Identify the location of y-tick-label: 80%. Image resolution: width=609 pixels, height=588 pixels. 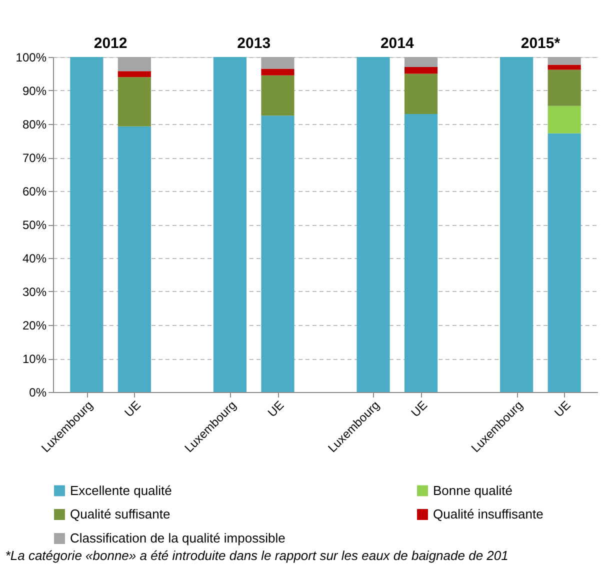
(34, 125).